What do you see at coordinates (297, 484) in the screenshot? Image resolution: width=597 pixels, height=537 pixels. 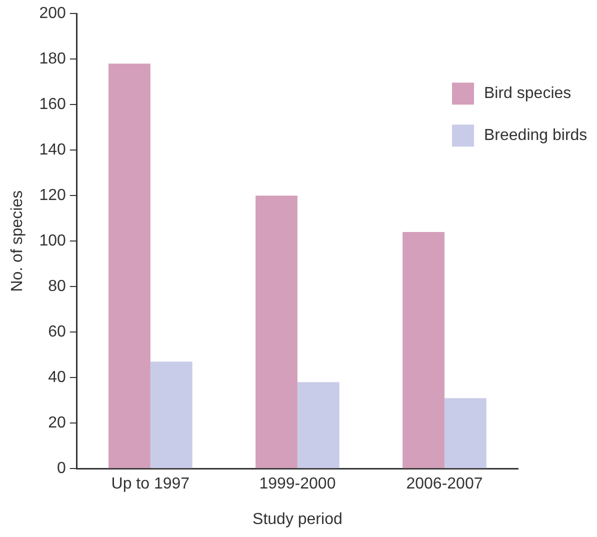 I see `x-tick-label: 1999-2000` at bounding box center [297, 484].